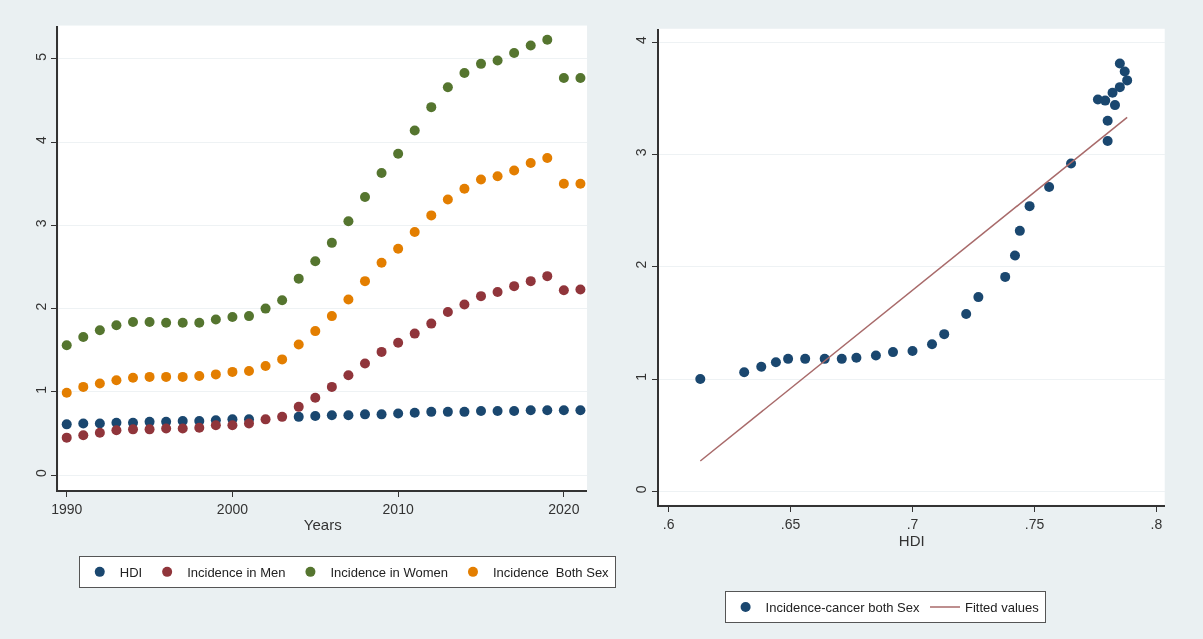 This screenshot has height=639, width=1203. I want to click on x-tick-label: 2010, so click(398, 508).